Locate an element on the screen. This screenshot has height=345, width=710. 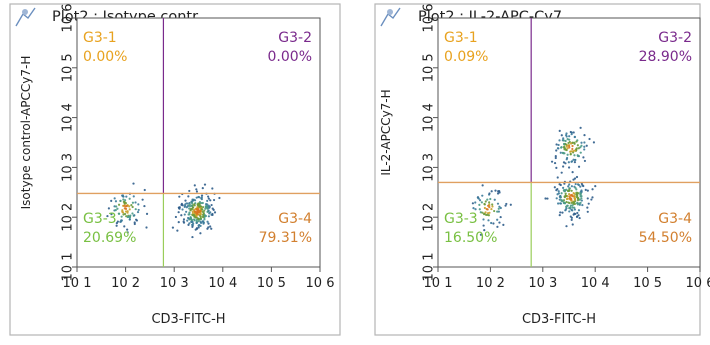
y-tick-label: 10 1 is located at coordinates (429, 267).